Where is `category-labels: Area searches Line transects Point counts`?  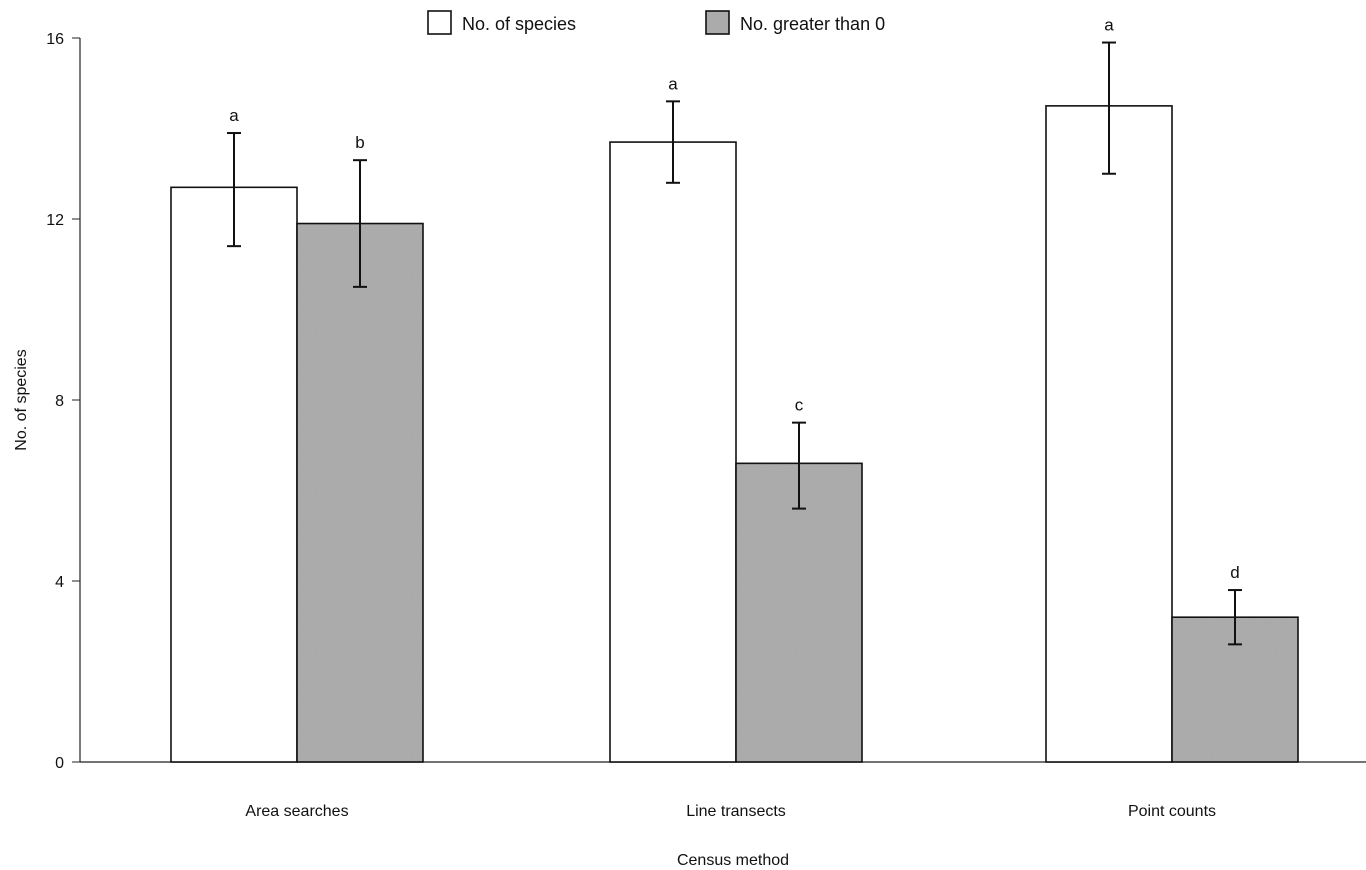
category-labels: Area searches Line transects Point counts is located at coordinates (730, 811).